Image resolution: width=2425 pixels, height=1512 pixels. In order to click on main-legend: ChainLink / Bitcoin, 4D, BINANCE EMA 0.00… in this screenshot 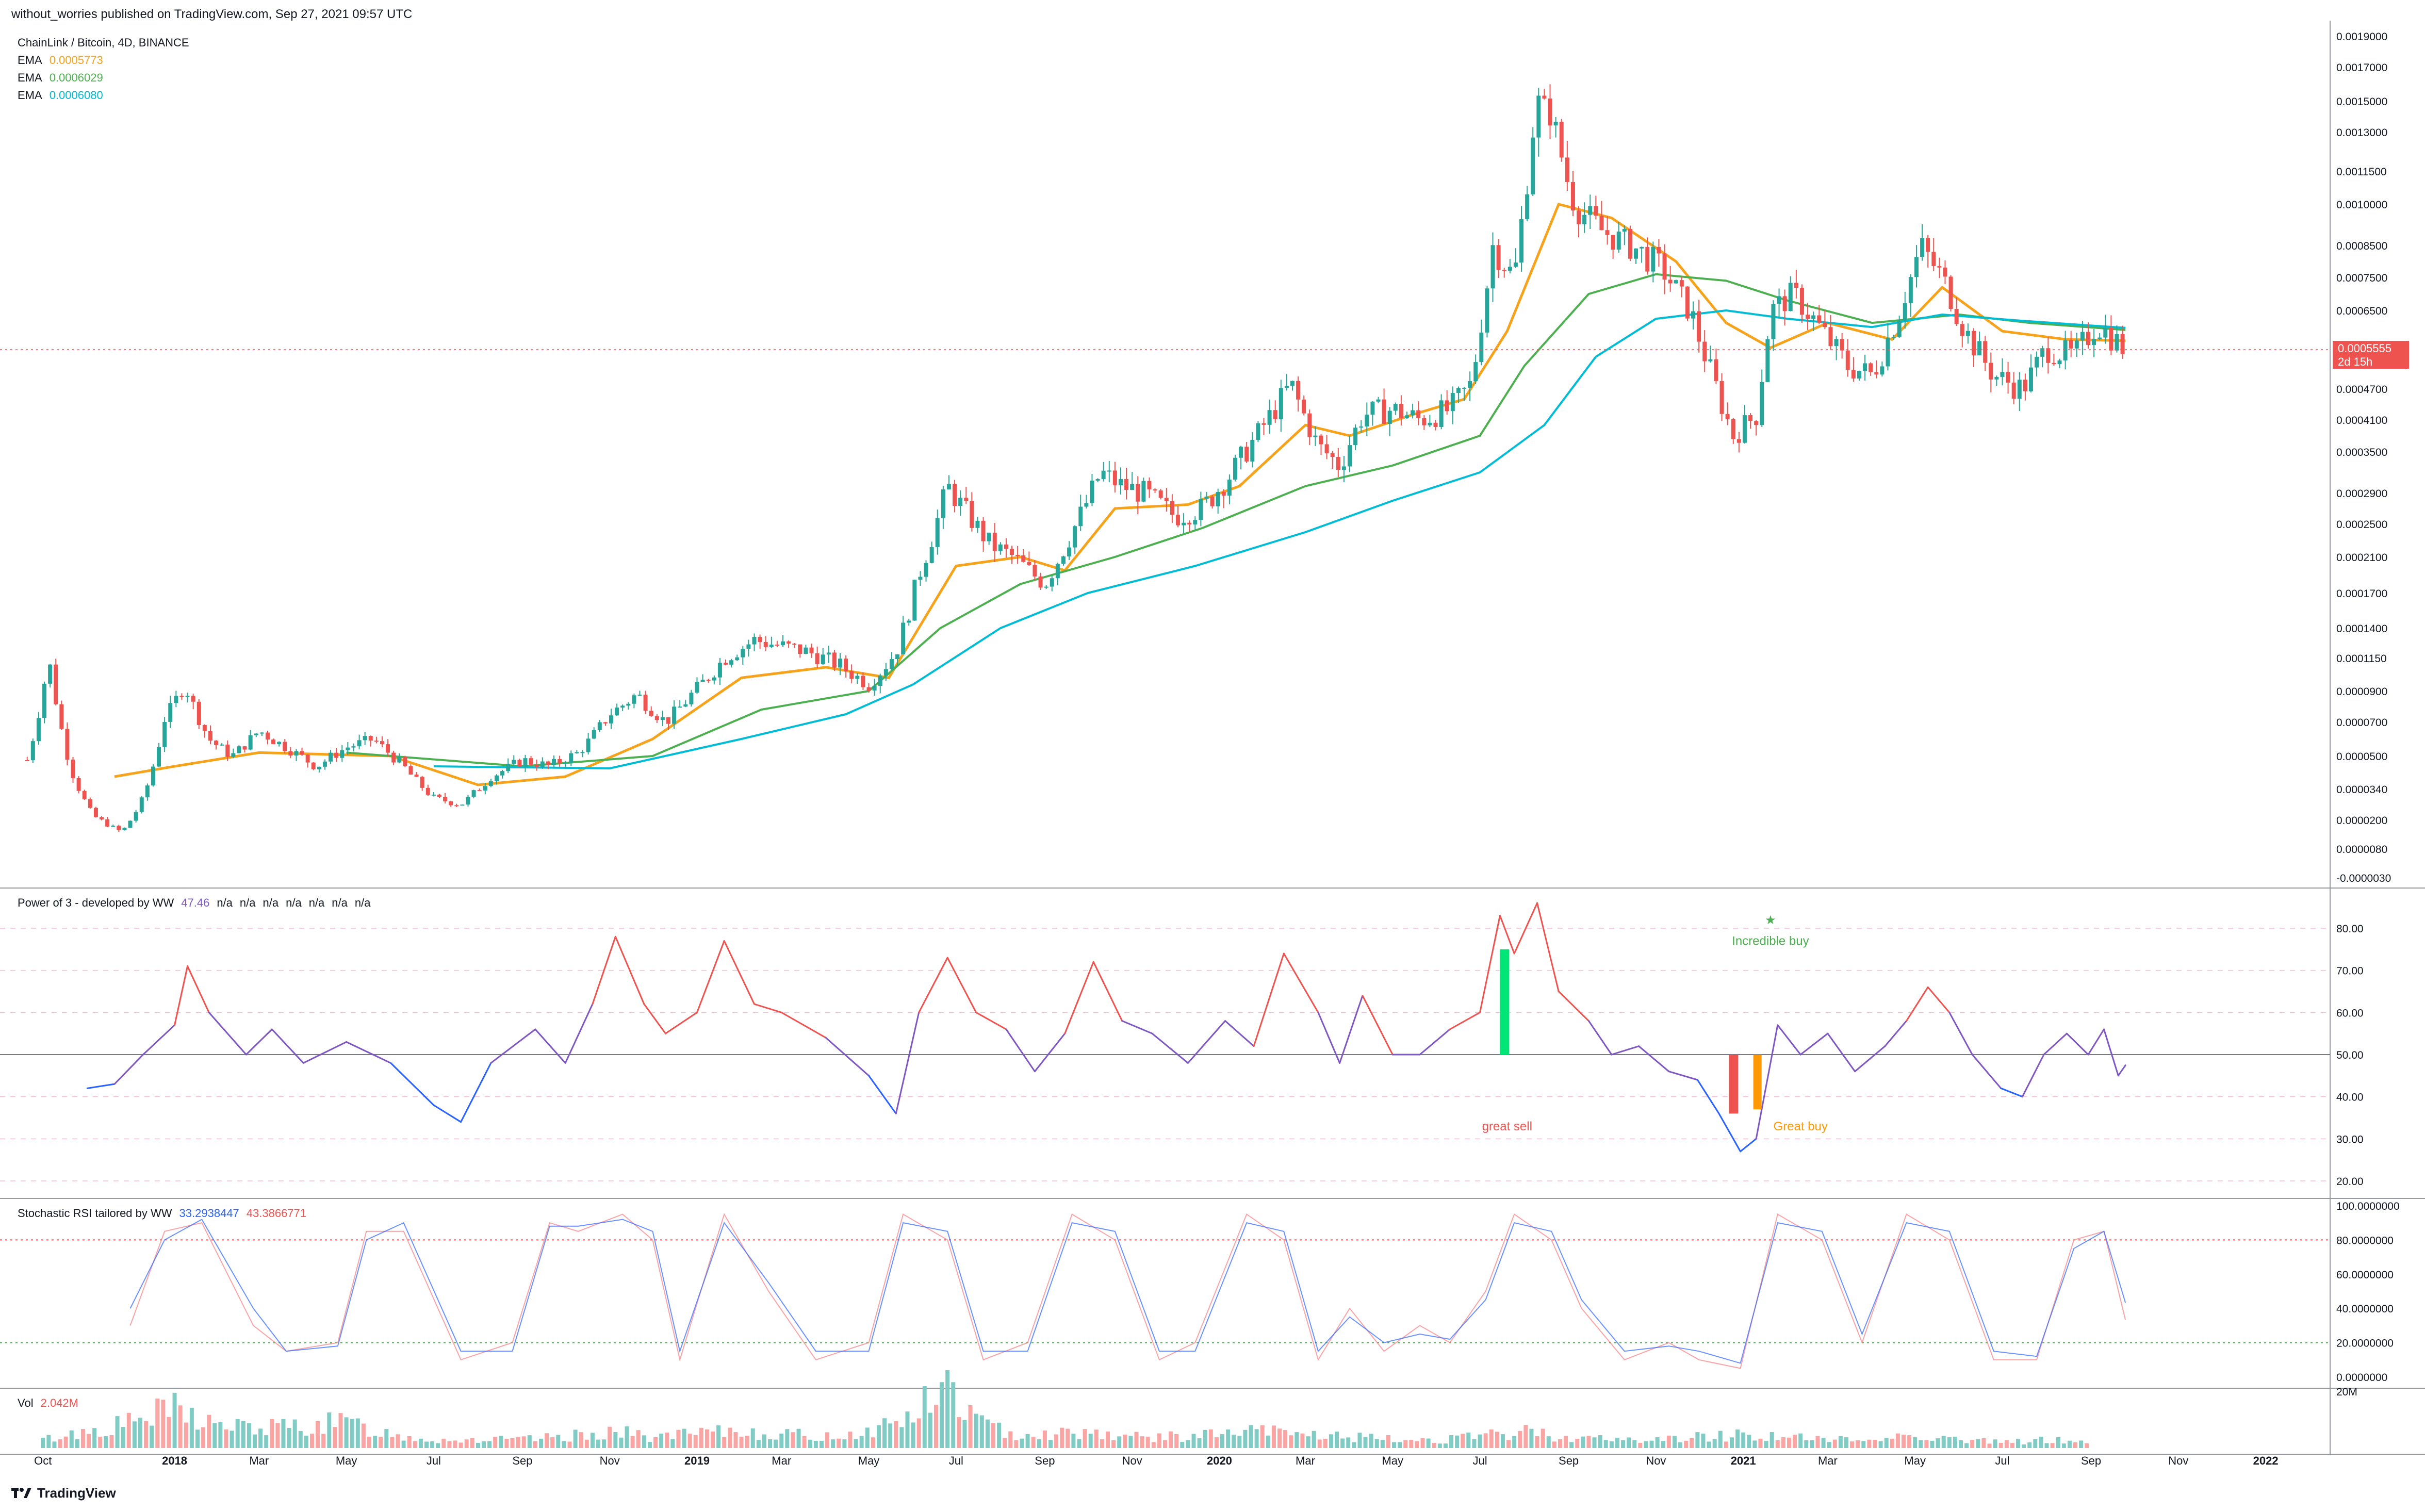, I will do `click(103, 69)`.